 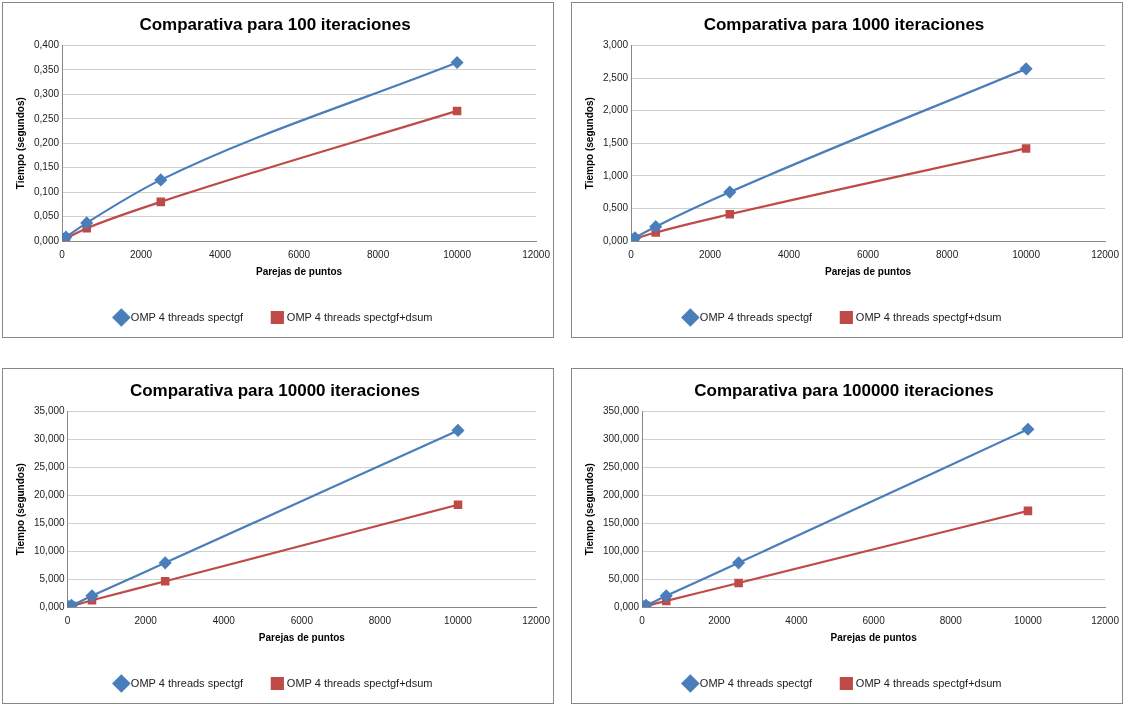 I want to click on y-tick-label: 0,400, so click(x=46, y=45).